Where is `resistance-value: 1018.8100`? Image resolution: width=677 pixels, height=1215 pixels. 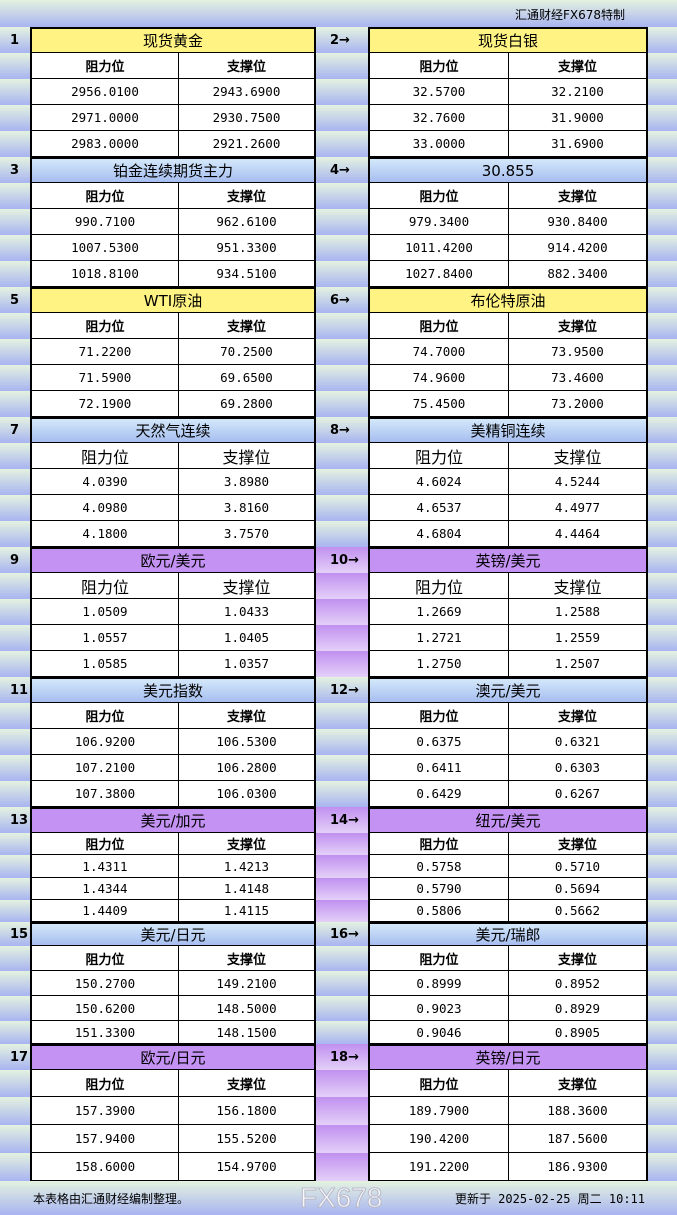 resistance-value: 1018.8100 is located at coordinates (104, 274).